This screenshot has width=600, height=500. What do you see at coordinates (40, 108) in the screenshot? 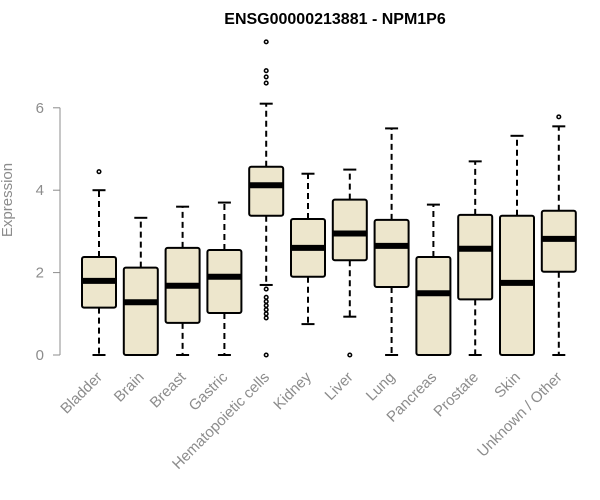
I see `y-tick-label: 6` at bounding box center [40, 108].